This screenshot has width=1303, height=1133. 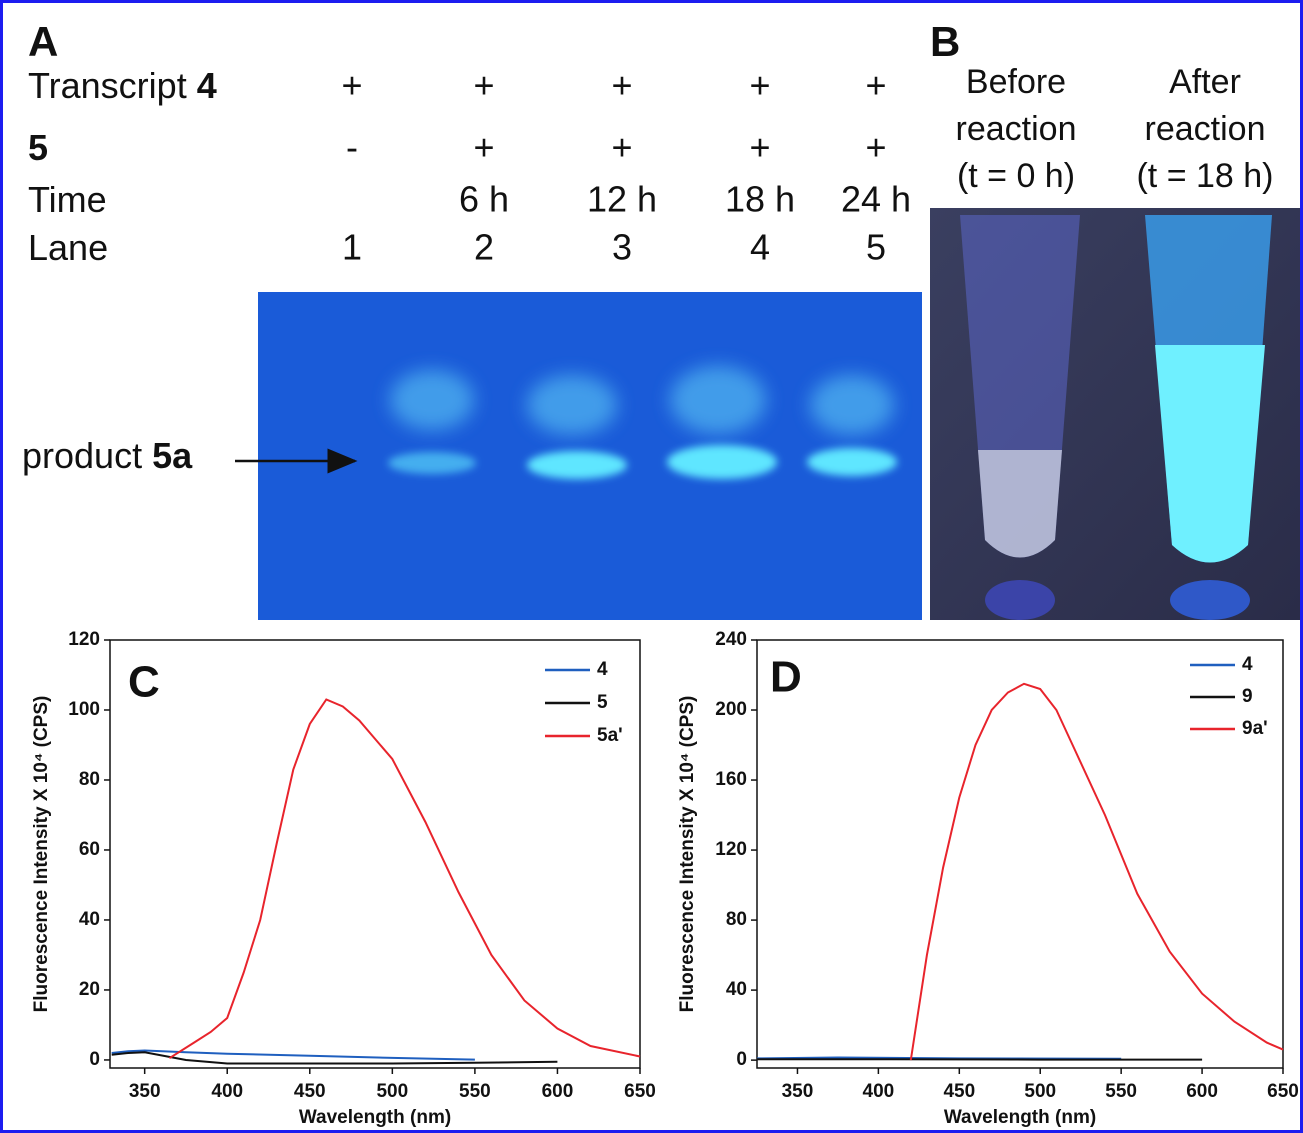 I want to click on lane-cell: 5, so click(x=876, y=247).